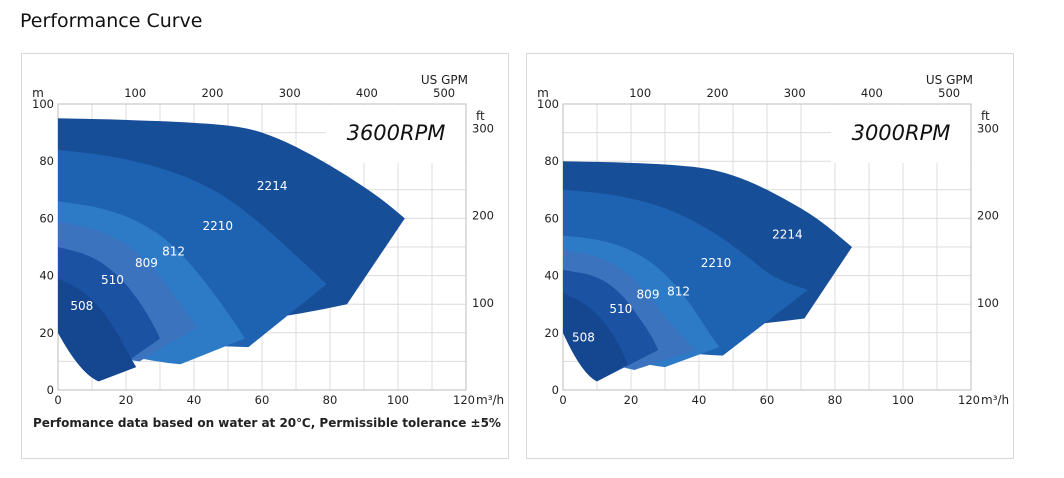  I want to click on page-title: Performance Curve, so click(111, 21).